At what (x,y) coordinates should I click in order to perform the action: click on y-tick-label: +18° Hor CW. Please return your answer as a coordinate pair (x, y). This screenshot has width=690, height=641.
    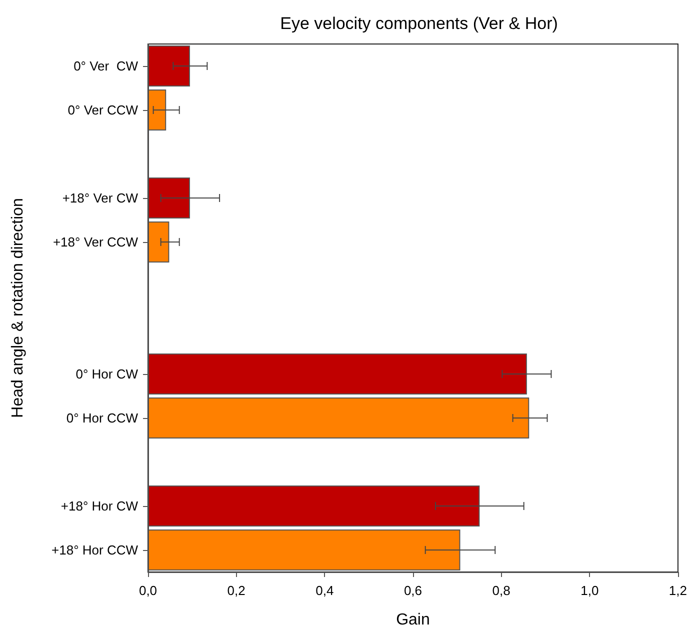
    Looking at the image, I should click on (99, 506).